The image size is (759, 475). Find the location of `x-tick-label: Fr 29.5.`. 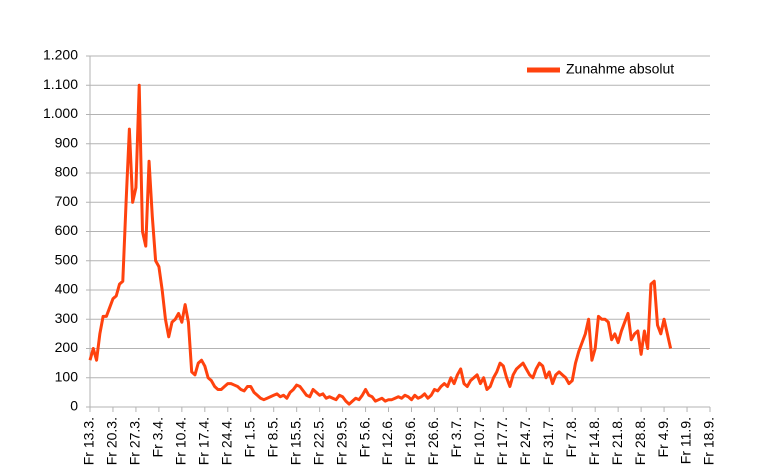

x-tick-label: Fr 29.5. is located at coordinates (341, 441).